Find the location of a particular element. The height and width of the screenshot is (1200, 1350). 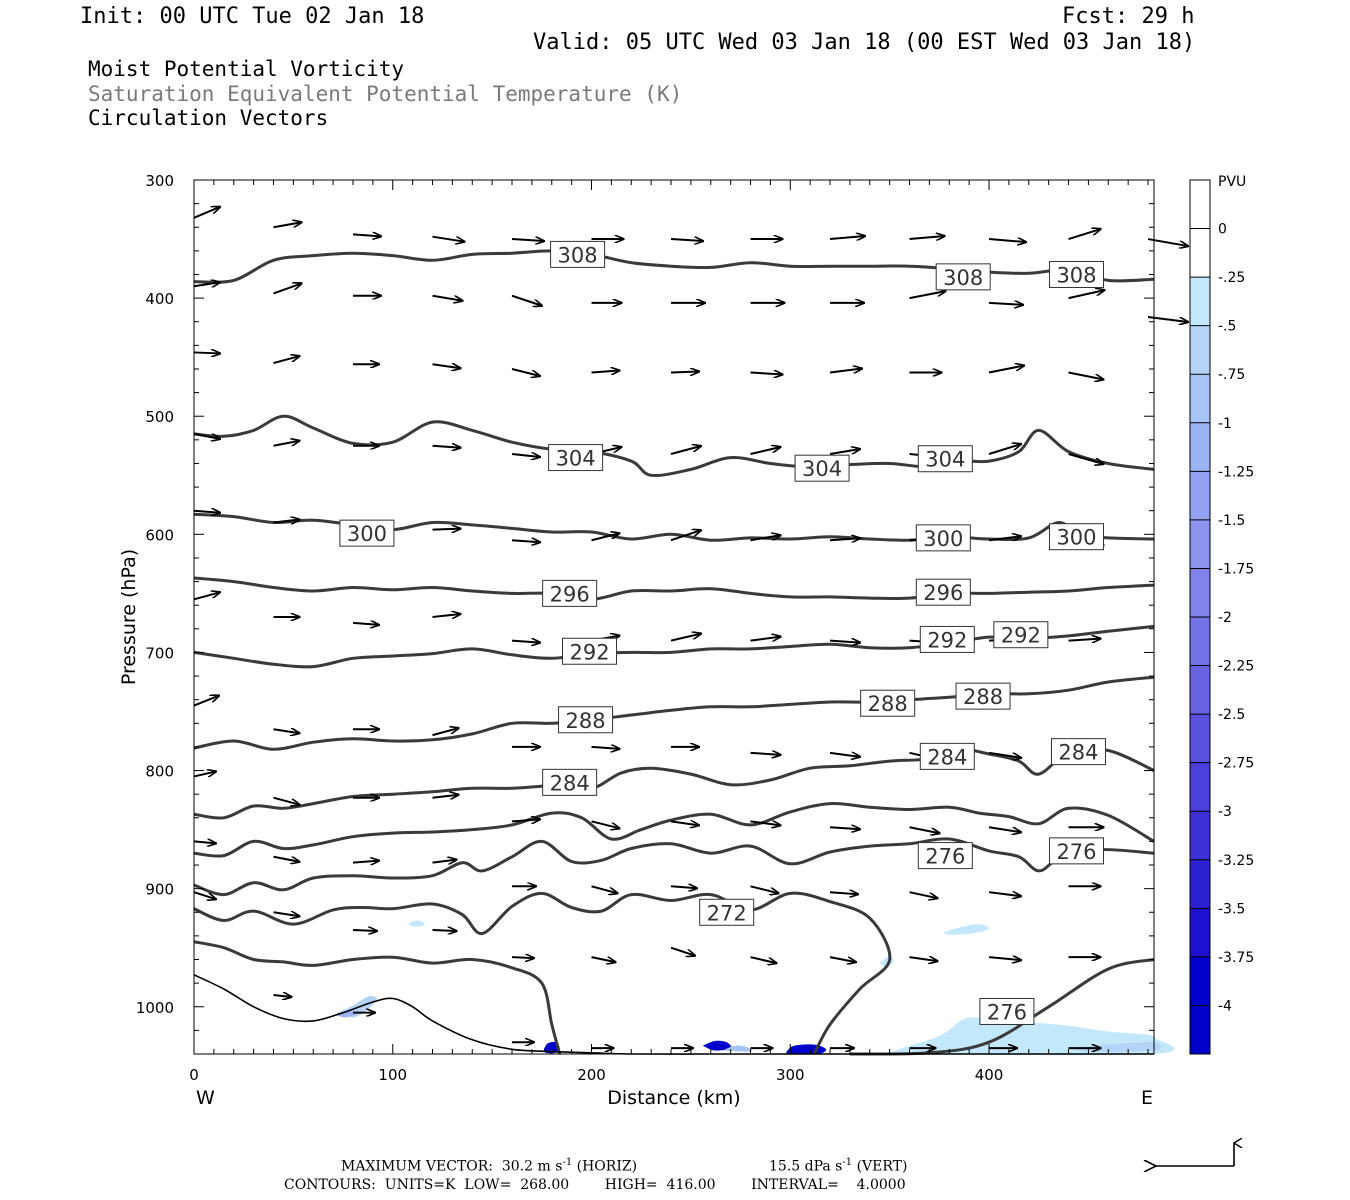

contour-label-text: 296 is located at coordinates (570, 594).